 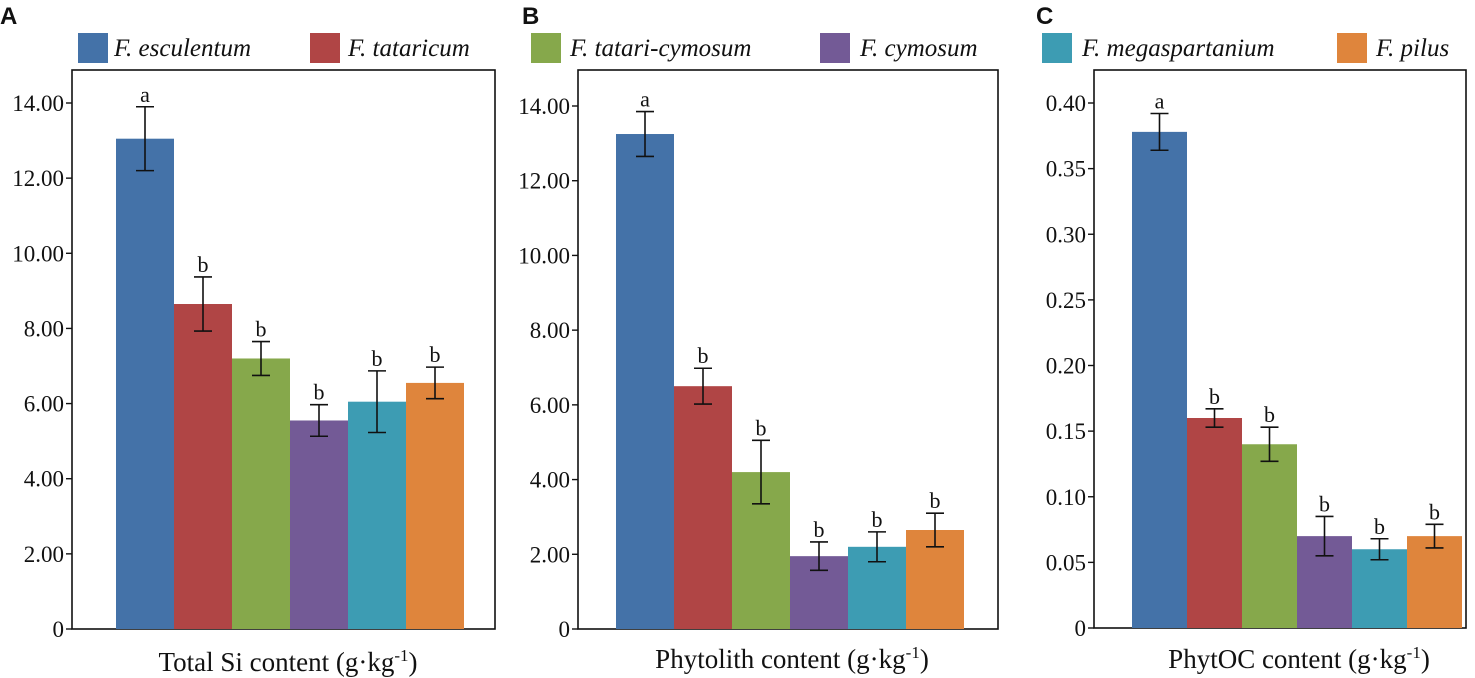 What do you see at coordinates (1066, 300) in the screenshot?
I see `y-tick-label: 0.25` at bounding box center [1066, 300].